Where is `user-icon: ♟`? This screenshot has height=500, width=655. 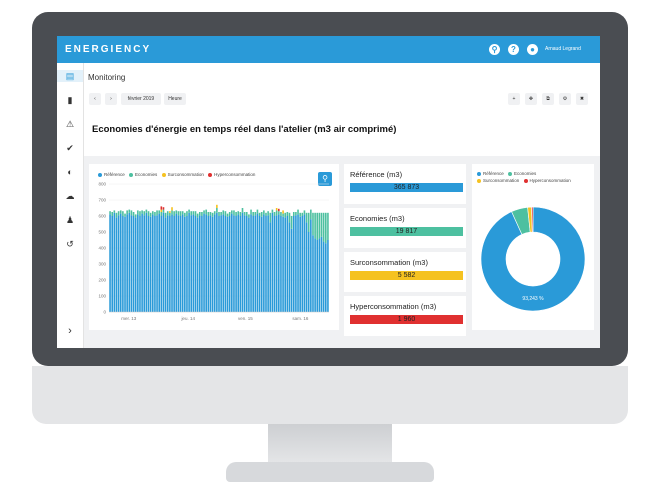 user-icon: ♟ is located at coordinates (70, 220).